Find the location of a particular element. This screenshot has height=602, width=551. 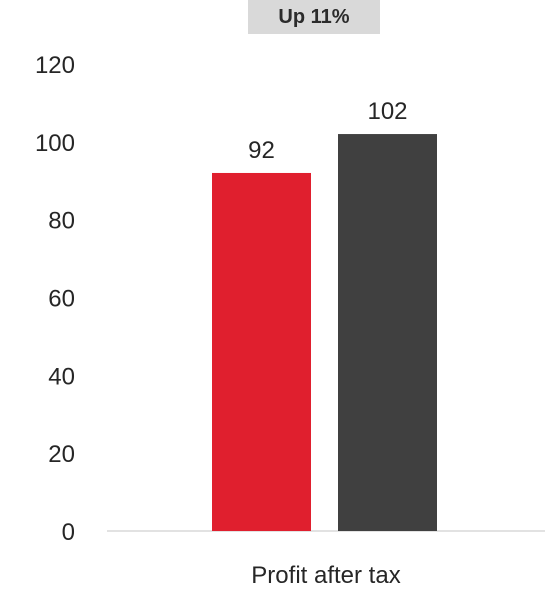

y-tick-label: 80 is located at coordinates (61, 221).